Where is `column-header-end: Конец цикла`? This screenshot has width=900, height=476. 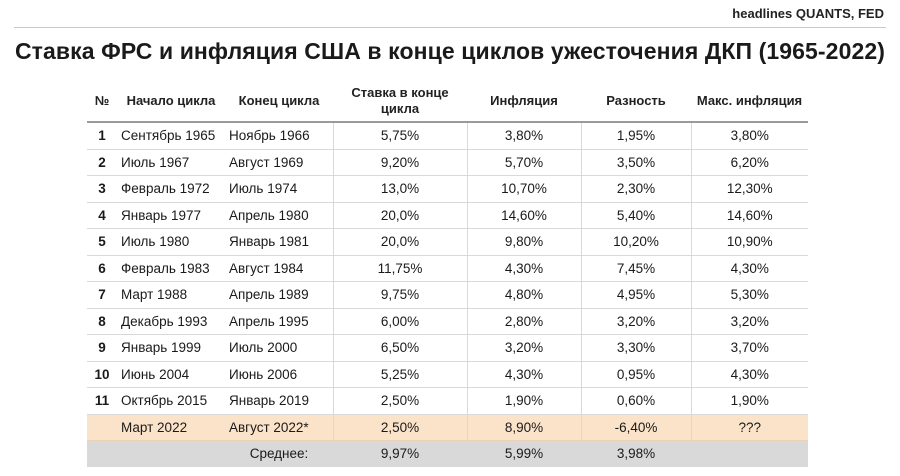 column-header-end: Конец цикла is located at coordinates (279, 102).